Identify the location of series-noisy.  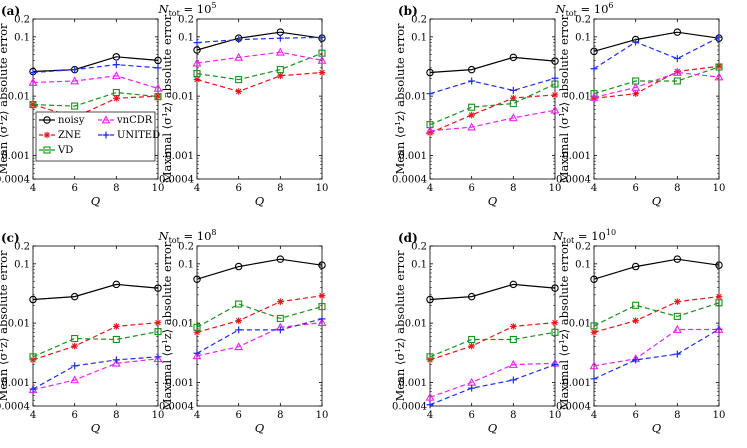
(95, 292).